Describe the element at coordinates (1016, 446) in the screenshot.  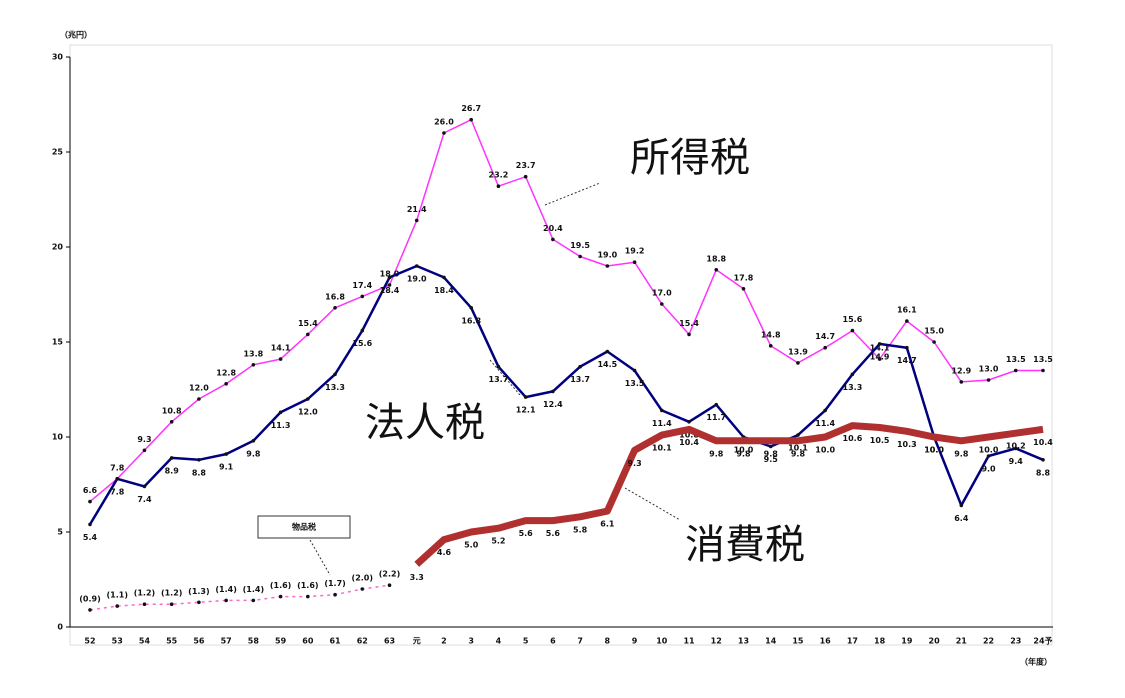
I see `data-label: 10.2` at that location.